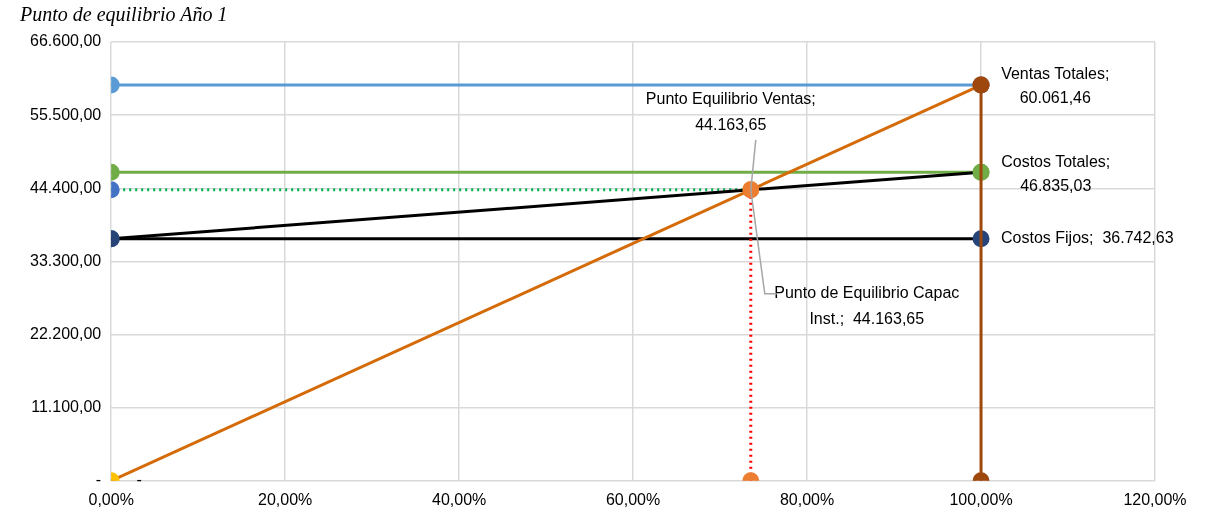  I want to click on x-tick-label: 60,00%, so click(633, 499).